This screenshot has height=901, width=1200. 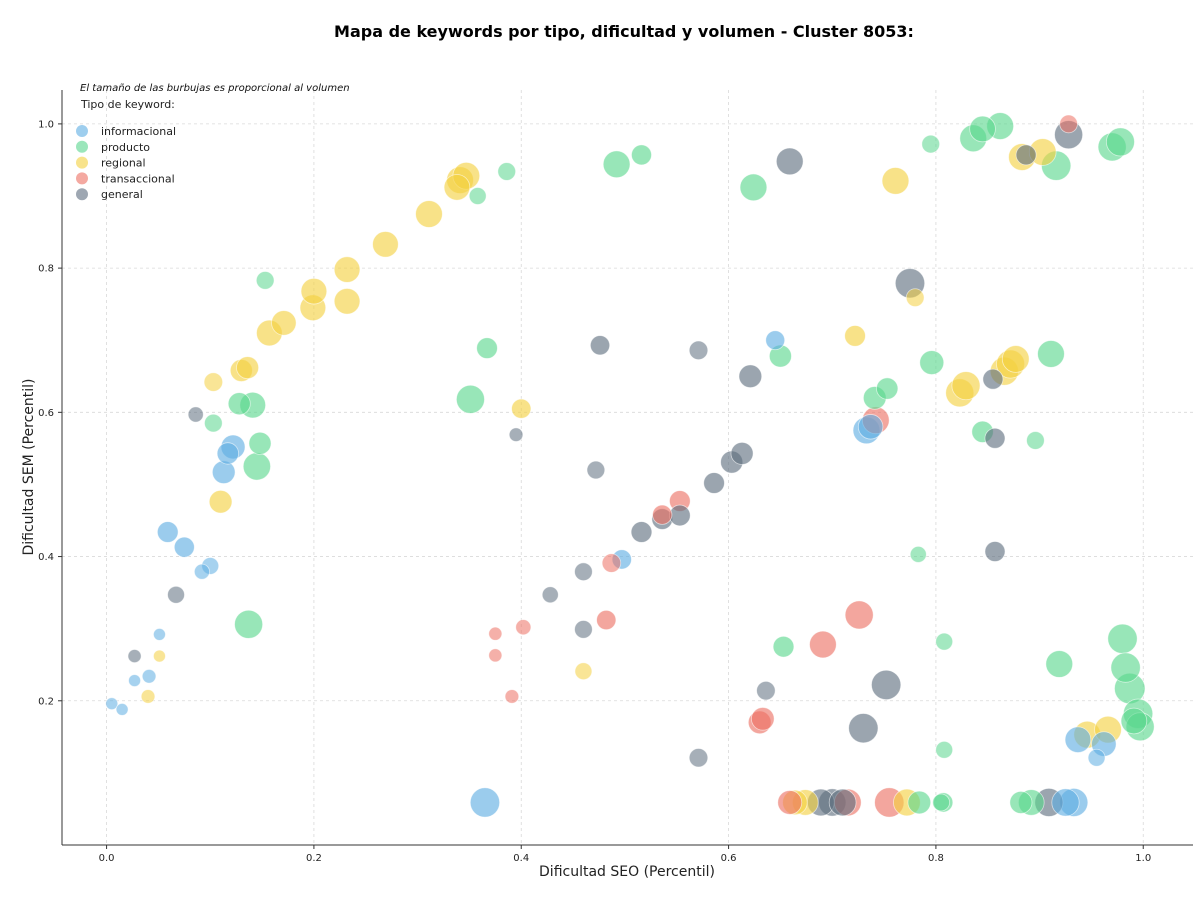 I want to click on legend-marker-general, so click(x=82, y=194).